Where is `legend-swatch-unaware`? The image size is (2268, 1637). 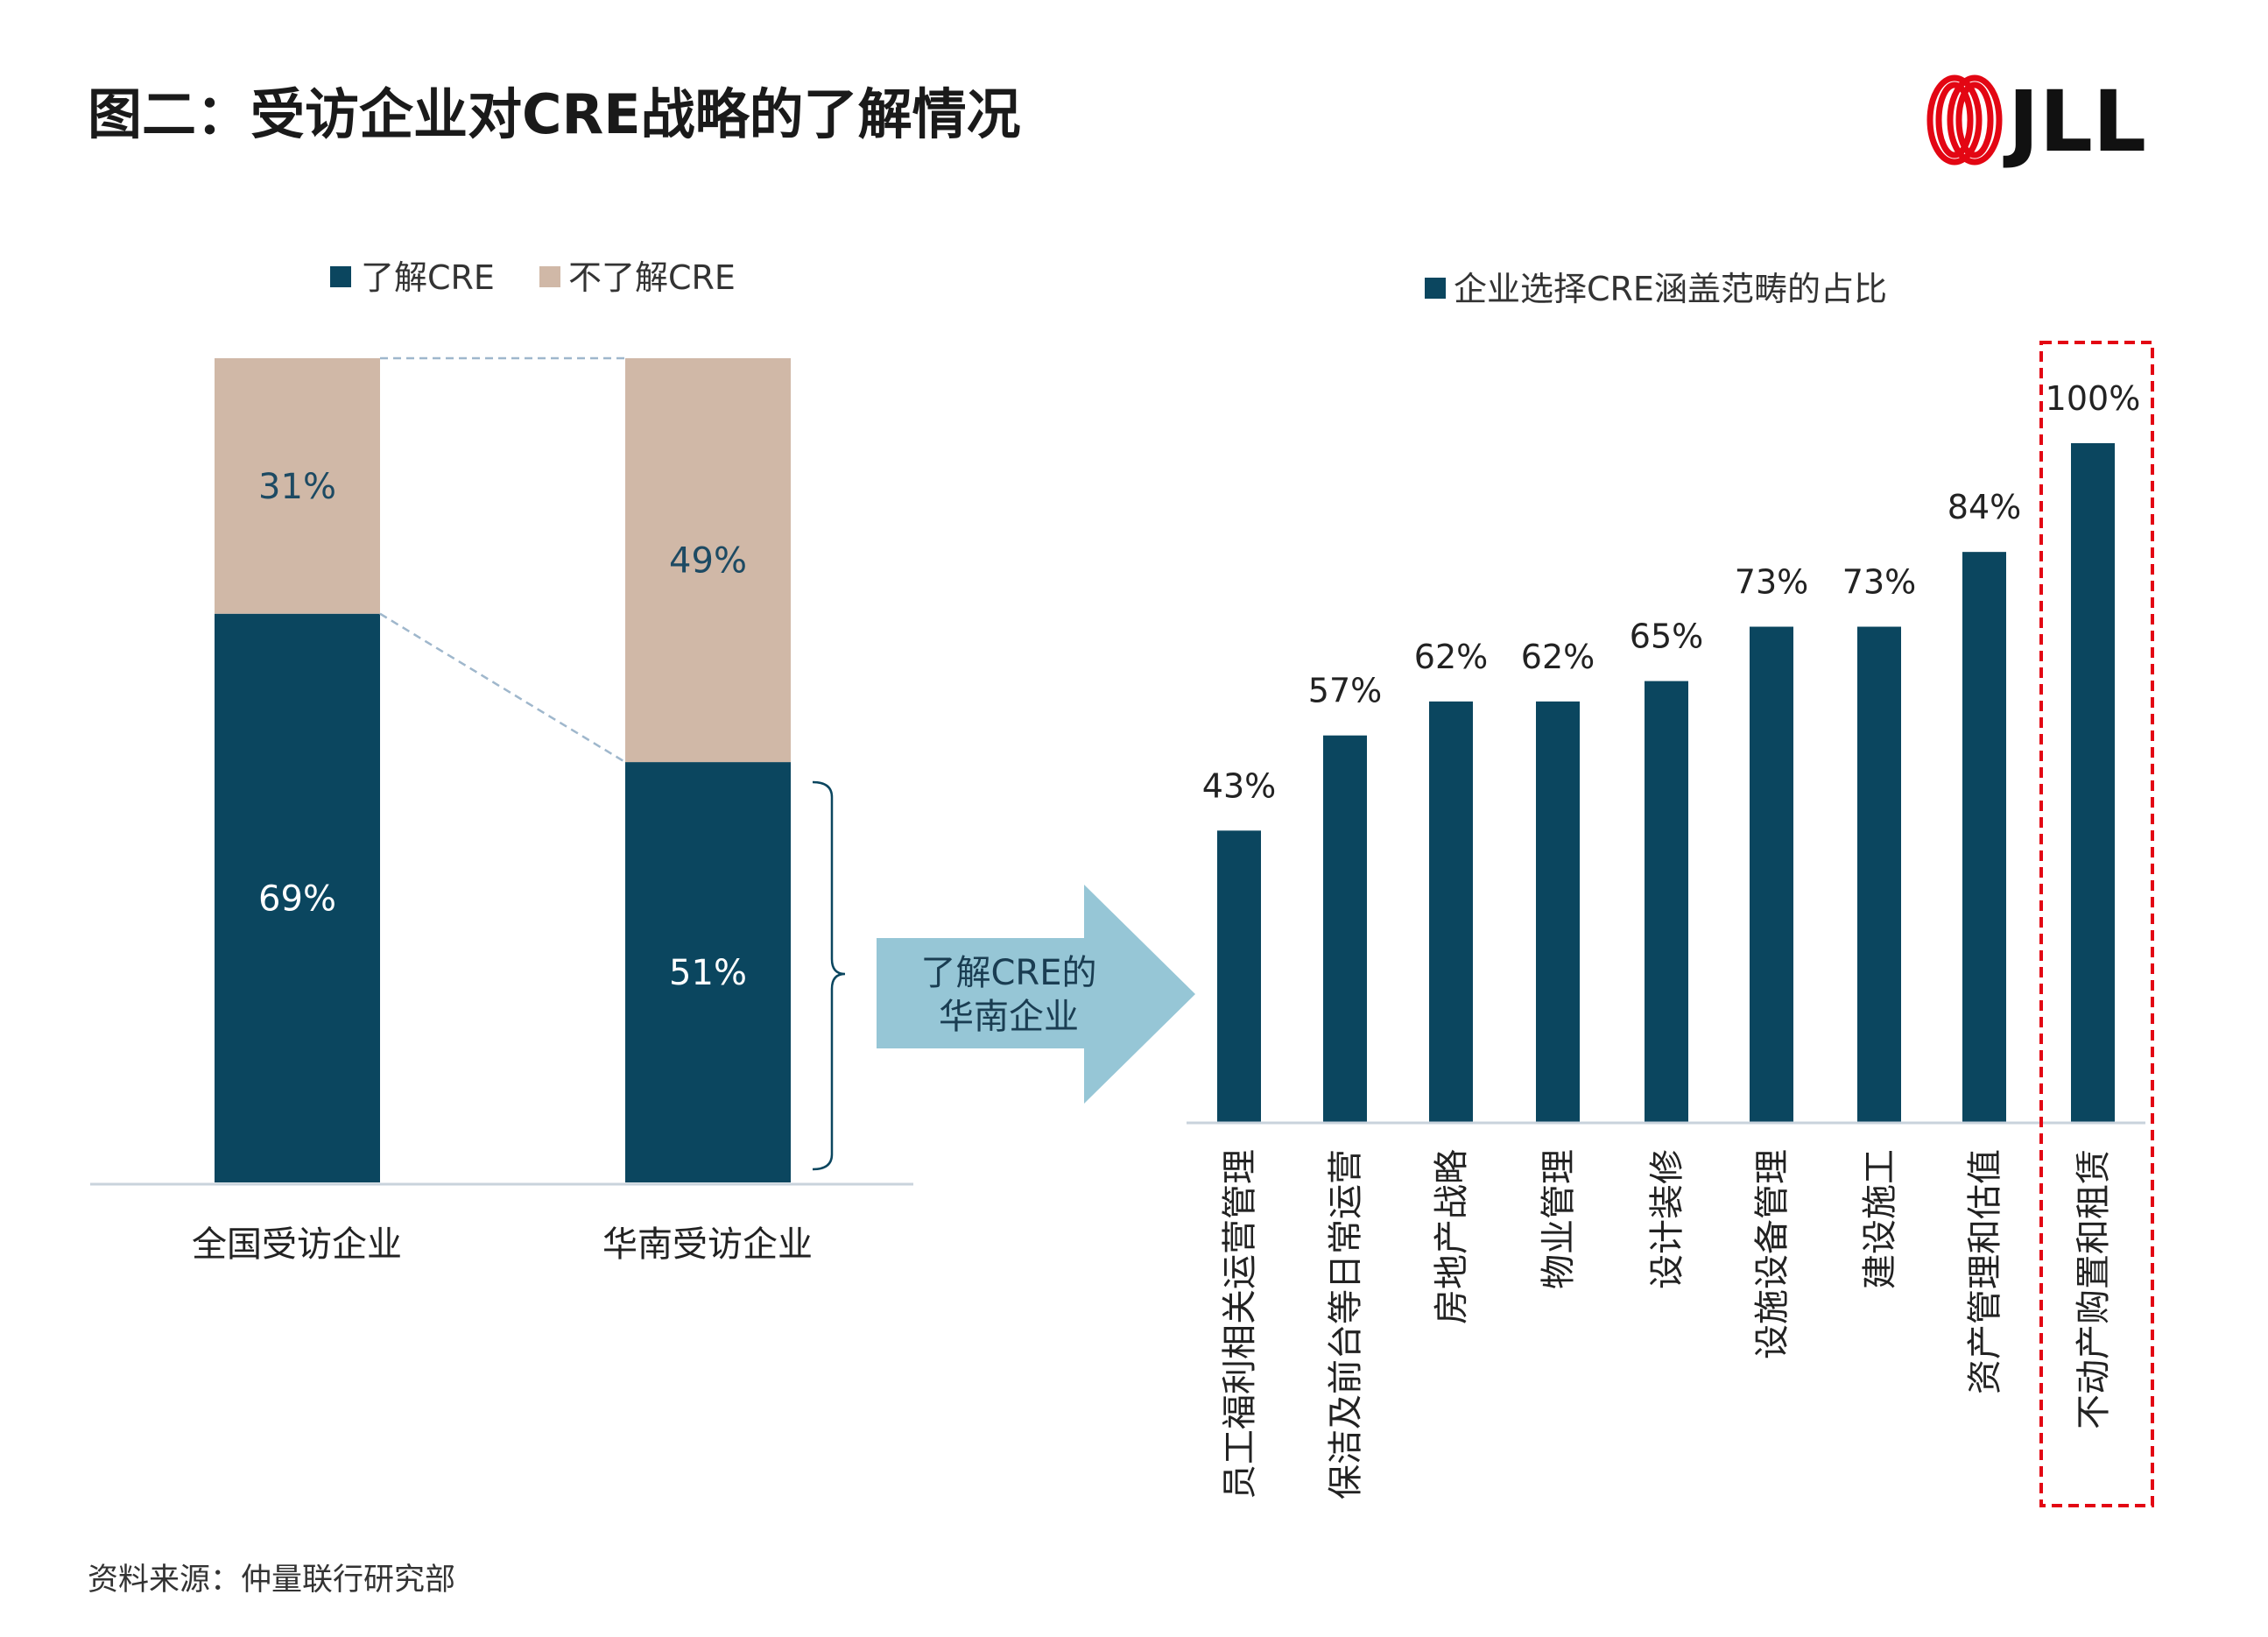 legend-swatch-unaware is located at coordinates (549, 276).